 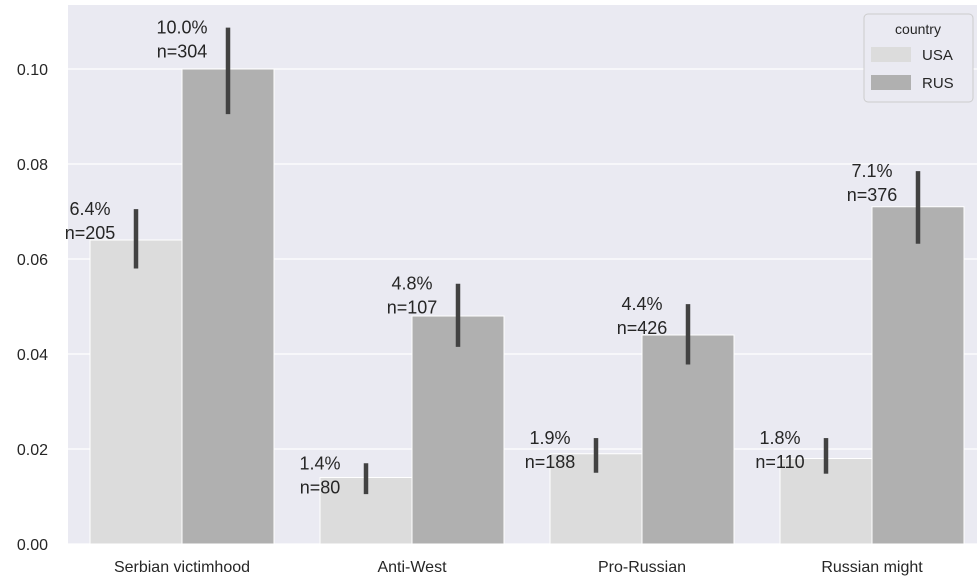 What do you see at coordinates (319, 463) in the screenshot?
I see `bar-percent-label: 1.4%` at bounding box center [319, 463].